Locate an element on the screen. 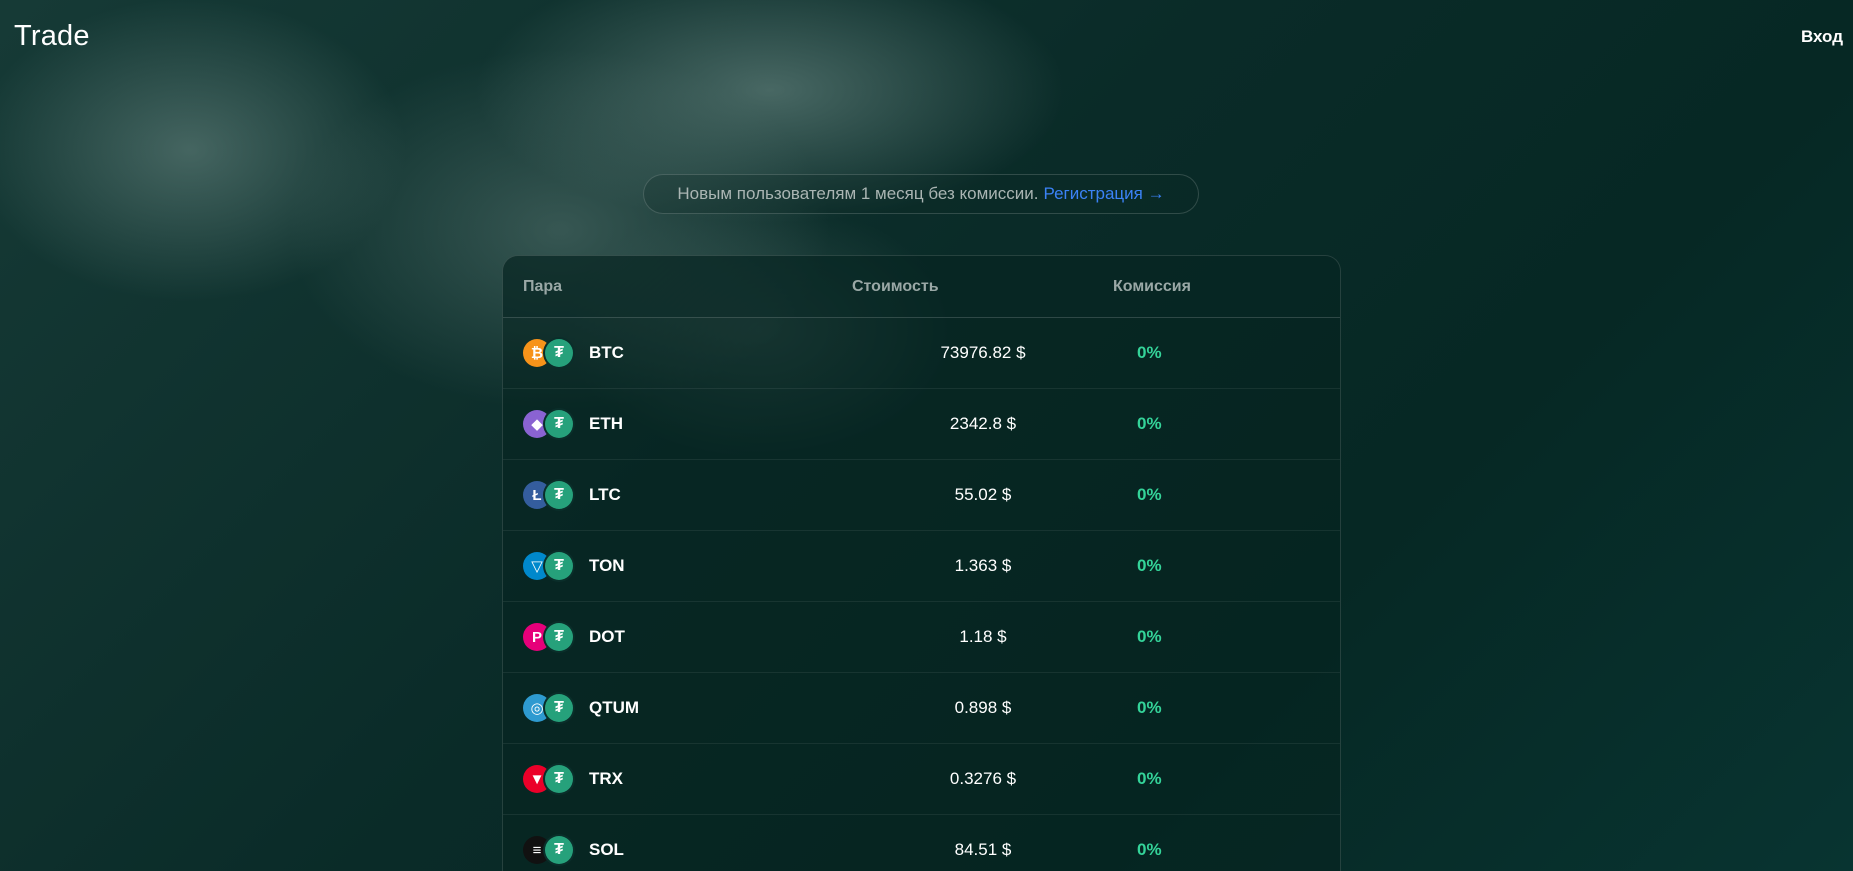 The width and height of the screenshot is (1853, 871). pair-price: 1.363 $ is located at coordinates (983, 565).